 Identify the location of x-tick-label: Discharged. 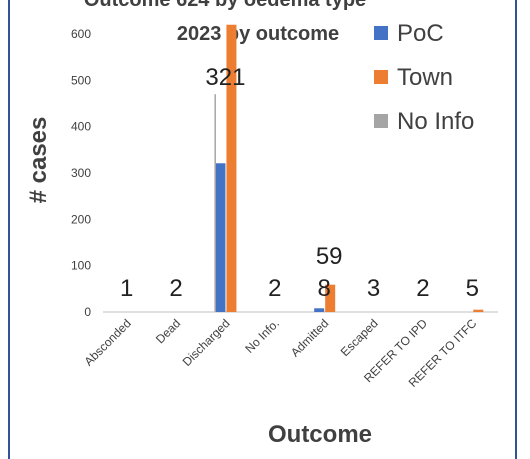
(206, 342).